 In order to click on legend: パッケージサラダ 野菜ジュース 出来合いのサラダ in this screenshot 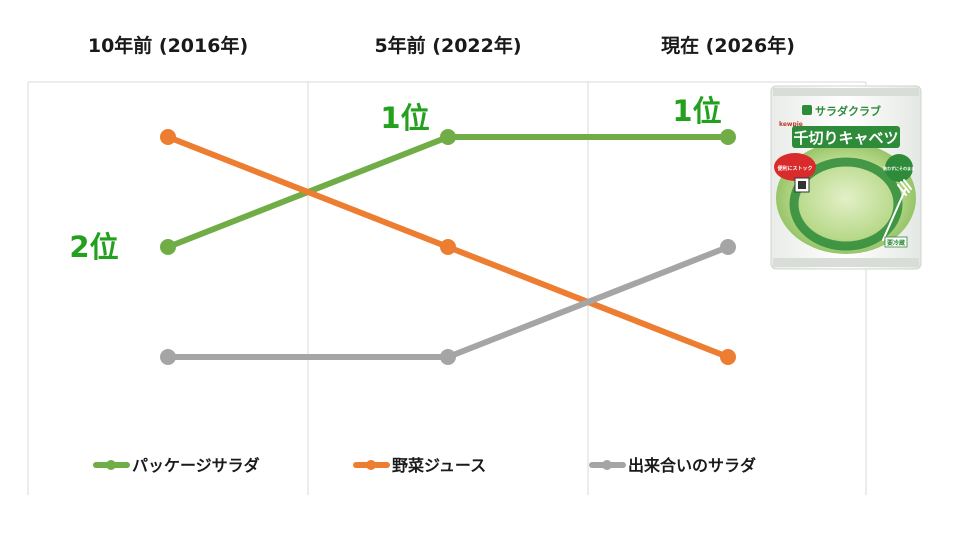, I will do `click(424, 465)`.